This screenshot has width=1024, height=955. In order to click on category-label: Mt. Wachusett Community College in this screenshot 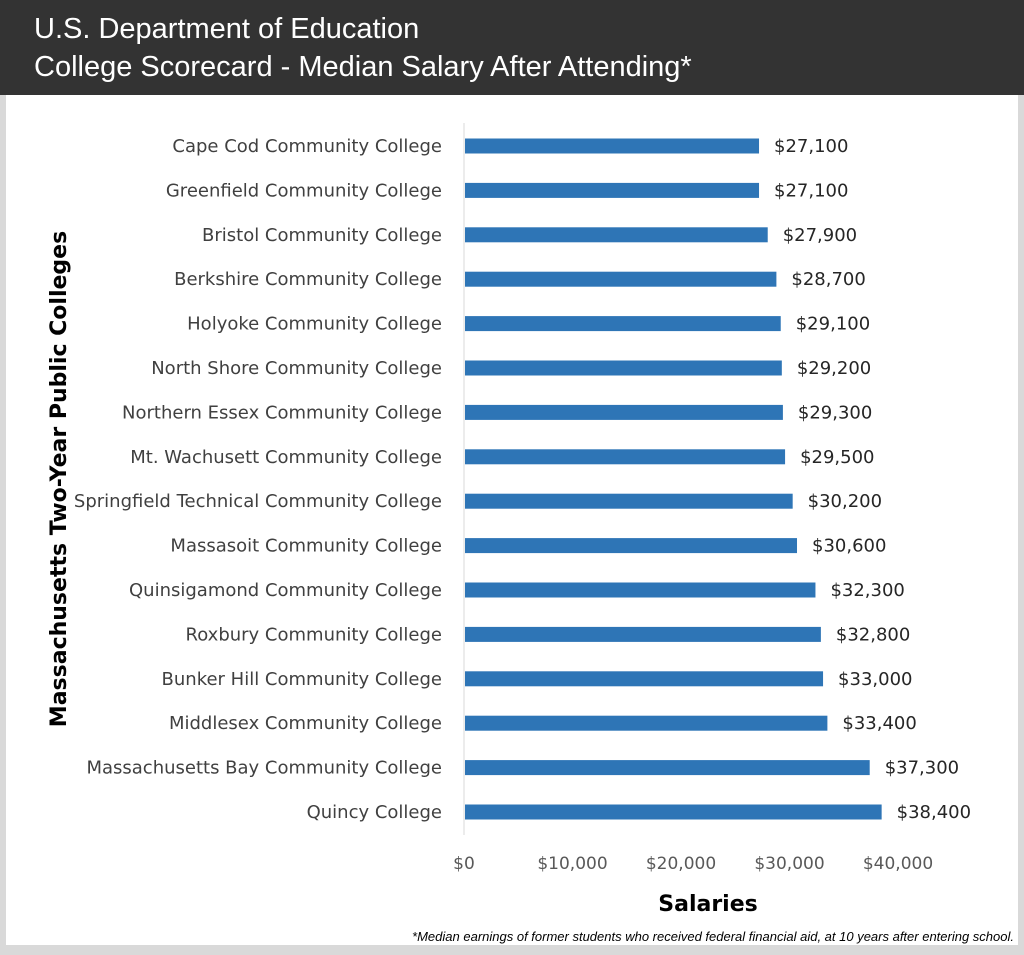, I will do `click(286, 457)`.